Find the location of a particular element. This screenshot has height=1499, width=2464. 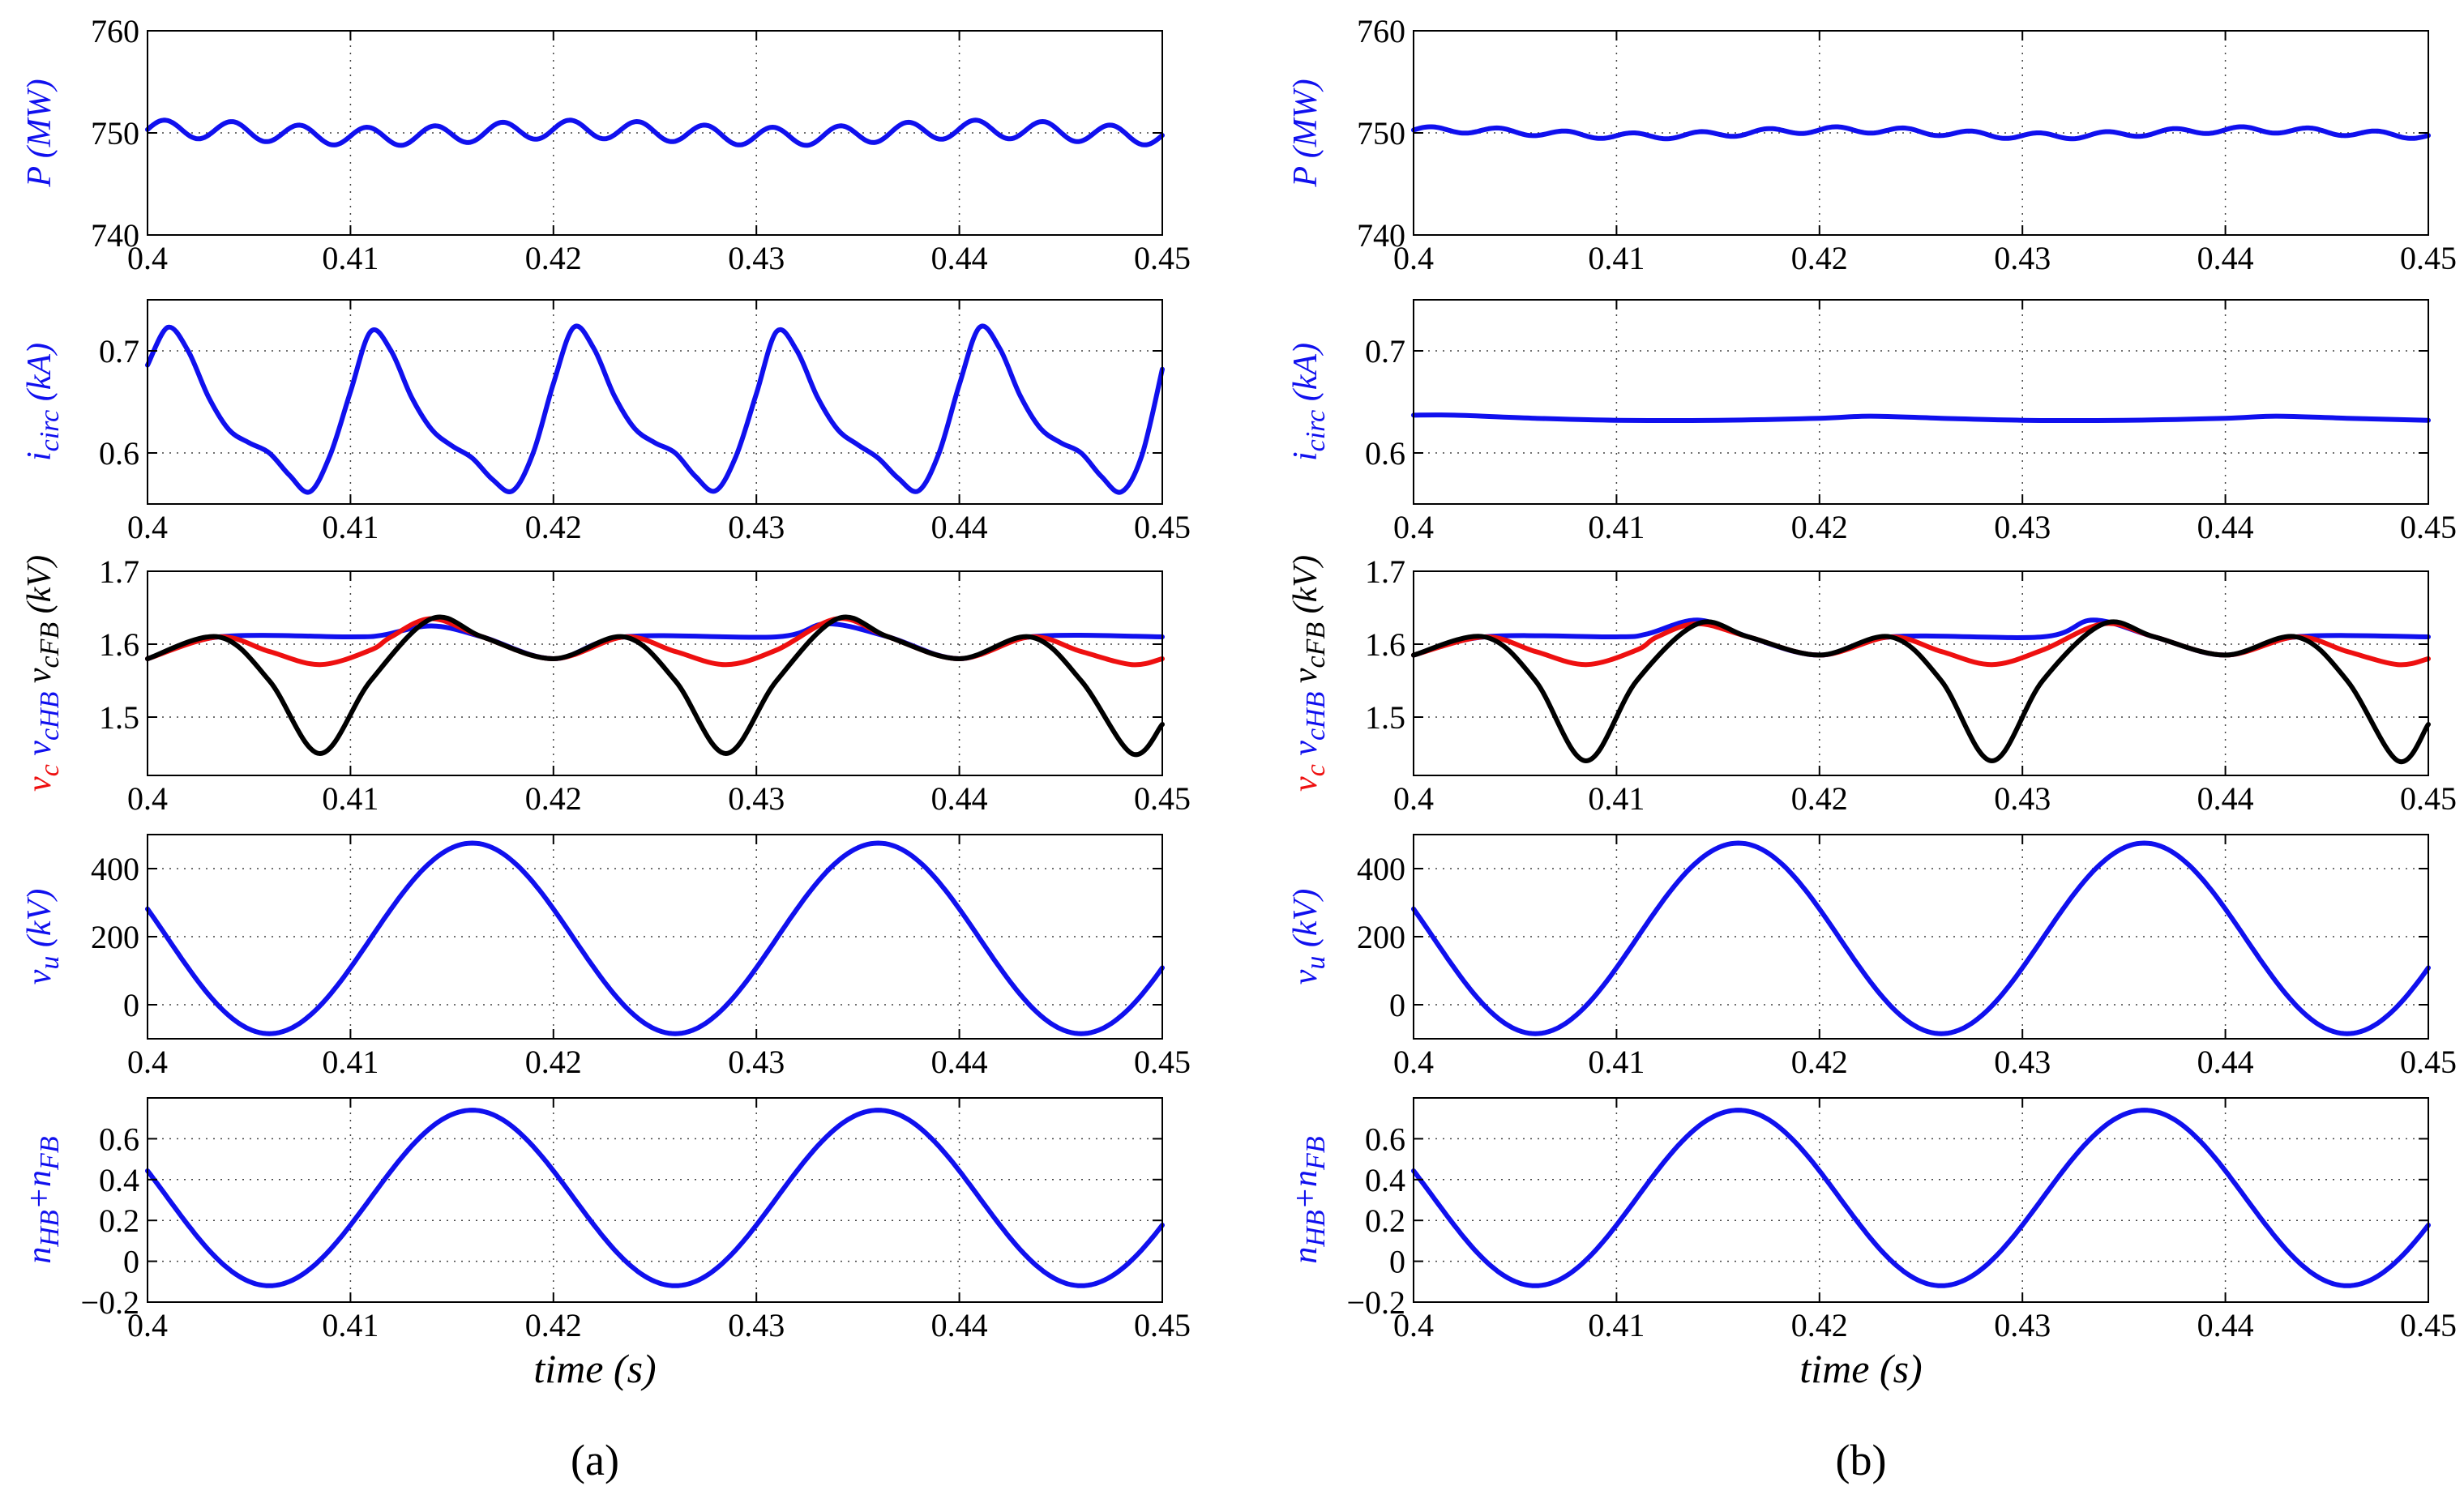

chart-a-1: 0.4 0.41 0.42 0.43 0.44 0.45 0.6 0.7 icirc (kA) is located at coordinates (606, 422).